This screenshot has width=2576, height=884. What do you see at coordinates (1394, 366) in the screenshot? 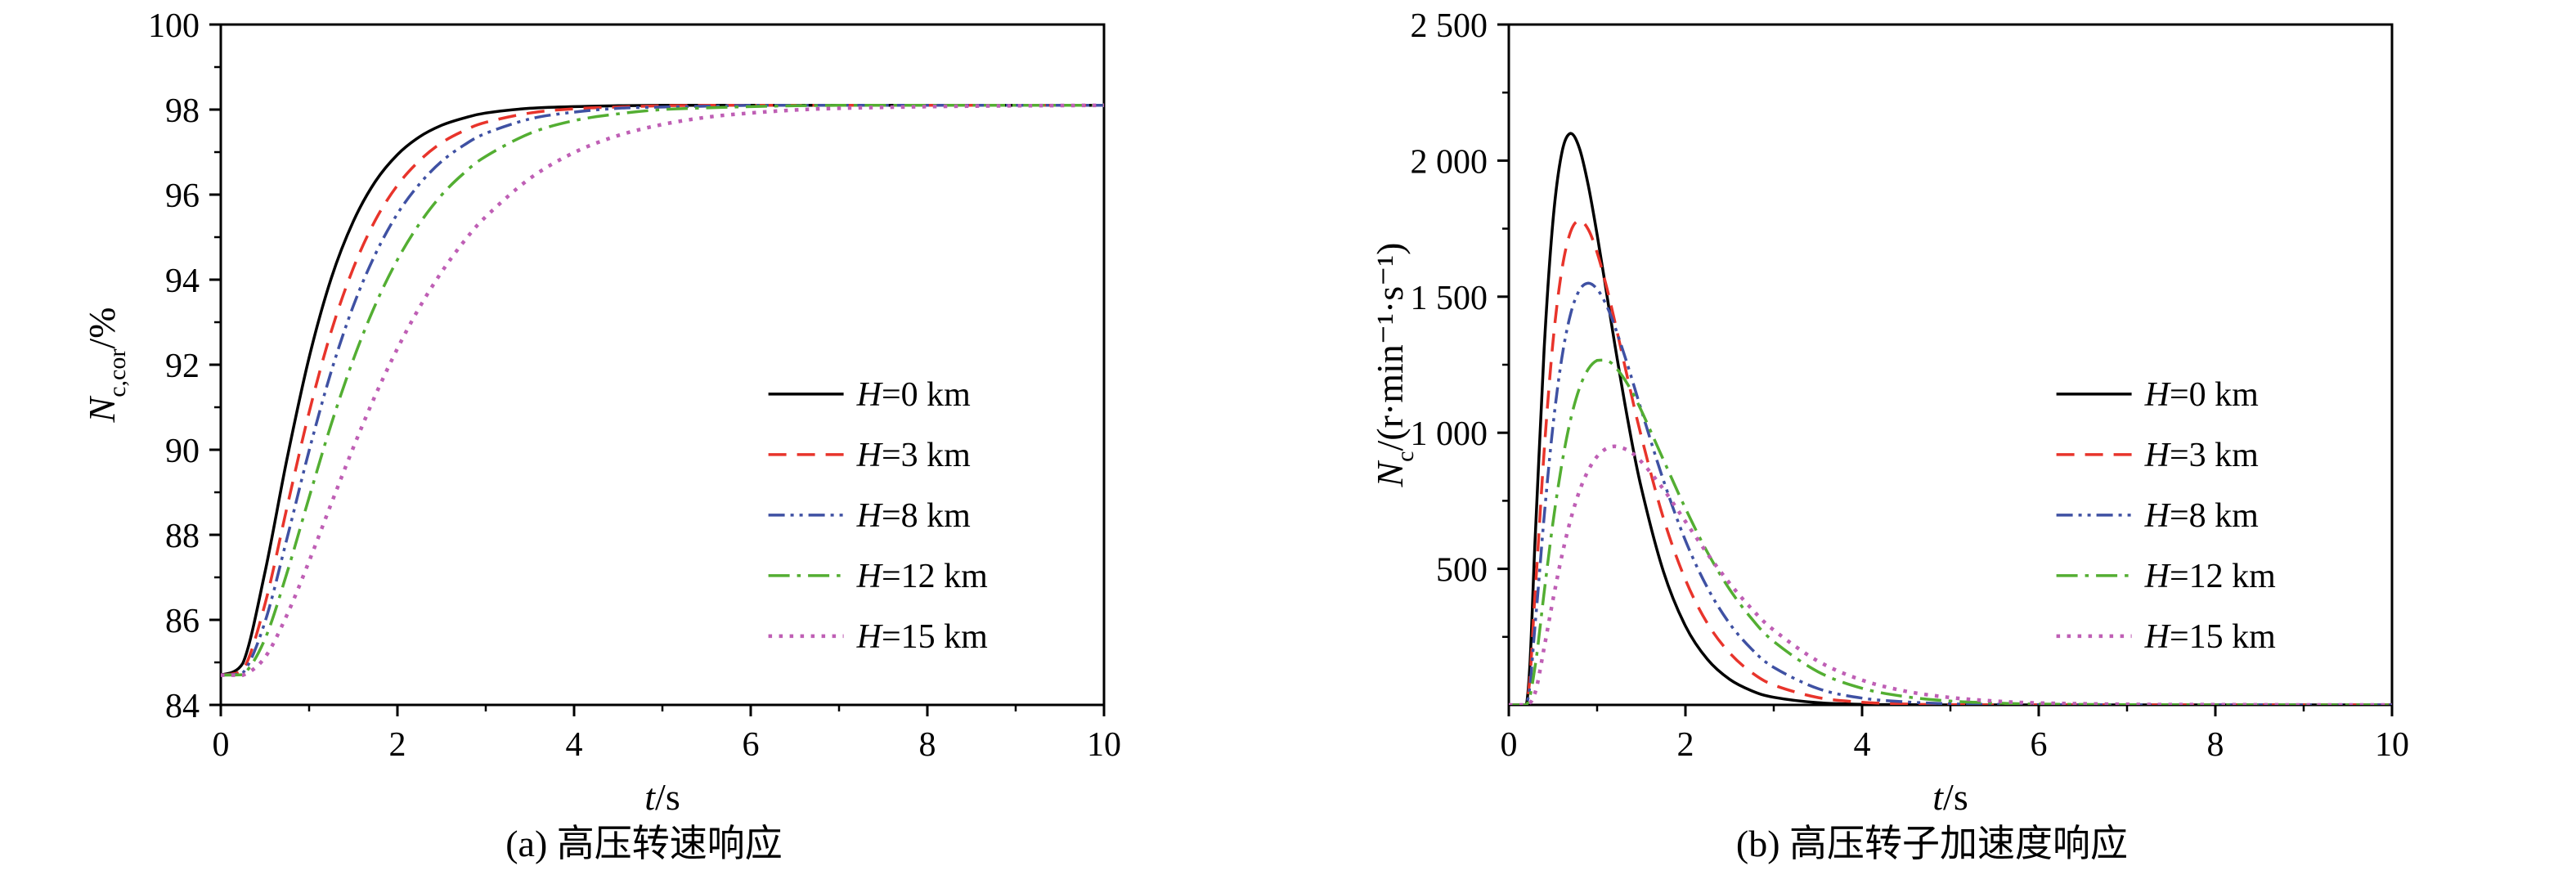
I see `y-axis-label: Nc/(r·min⁻¹·s⁻¹)` at bounding box center [1394, 366].